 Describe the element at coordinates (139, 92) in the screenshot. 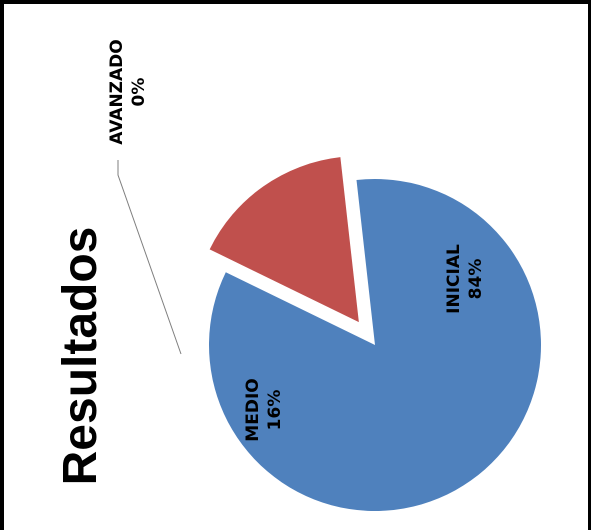

I see `label-avanzado-percent: 0%` at that location.